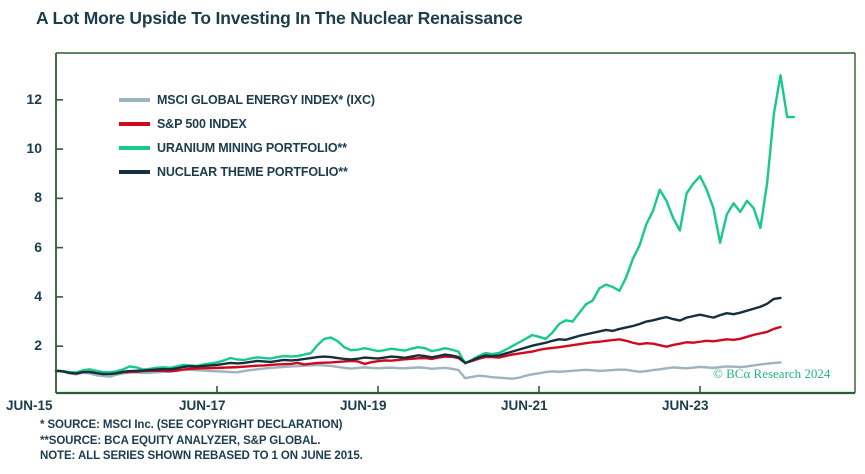  Describe the element at coordinates (252, 148) in the screenshot. I see `legend-item-label: URANIUM MINING PORTFOLIO**` at that location.